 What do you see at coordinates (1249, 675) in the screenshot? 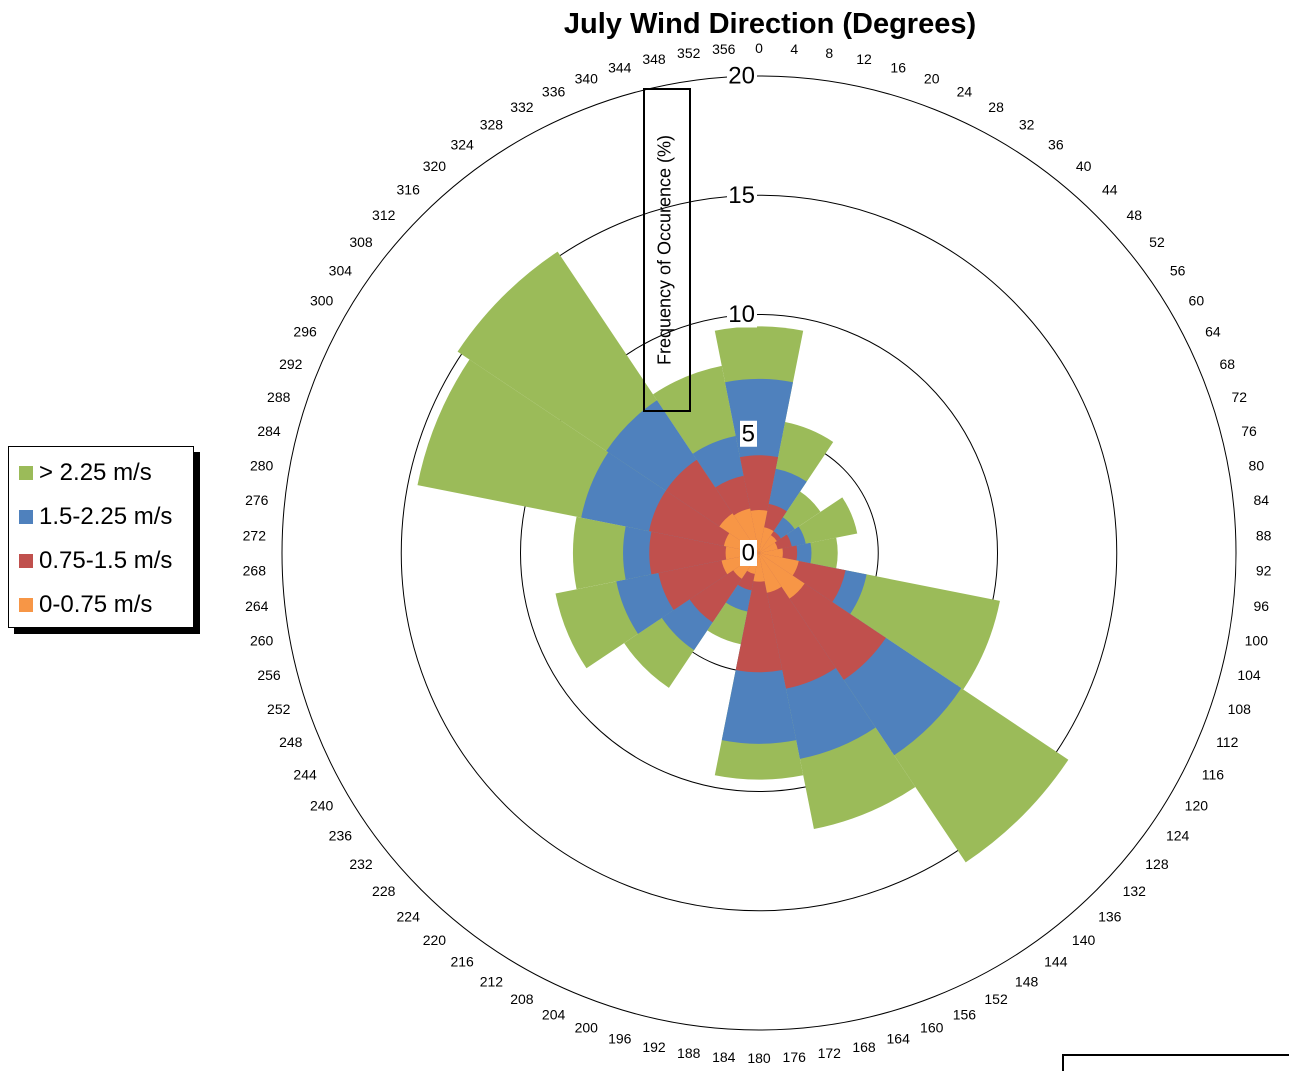
I see `angle-tick-label: 104` at bounding box center [1249, 675].